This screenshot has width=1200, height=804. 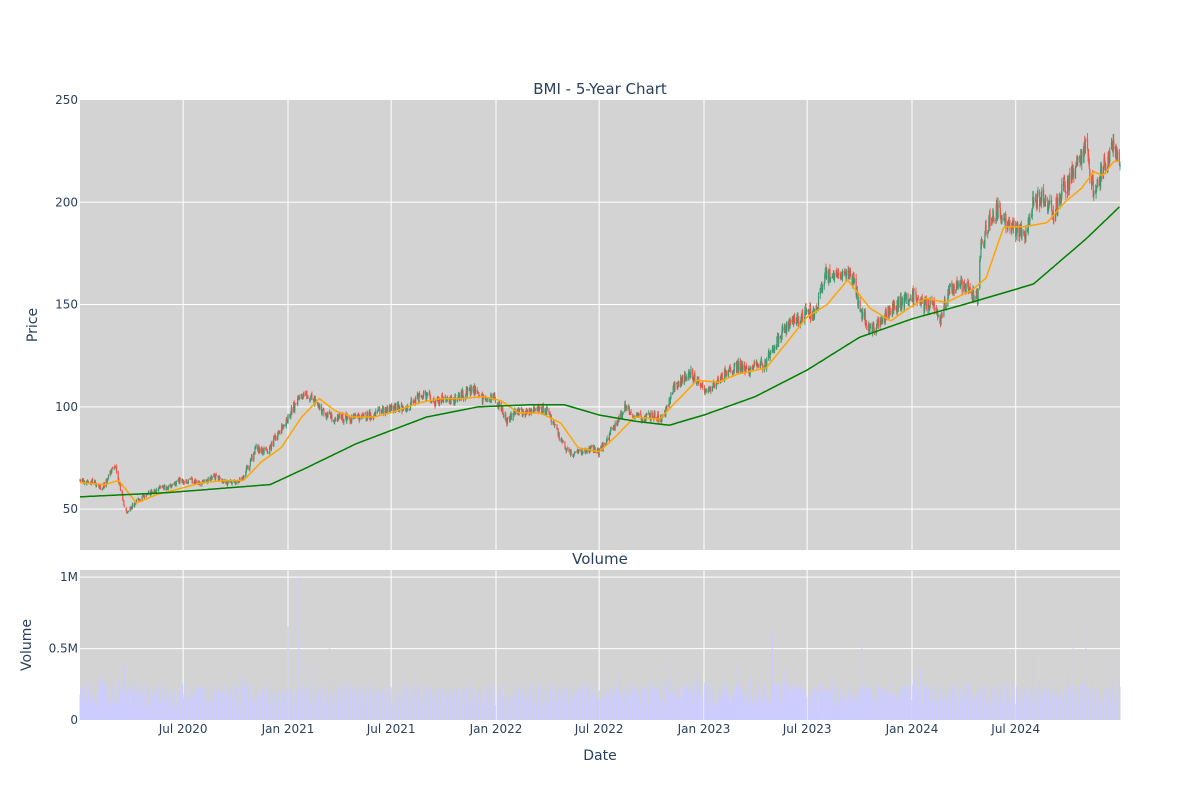 I want to click on volume-y-tick-label: 1M, so click(x=69, y=577).